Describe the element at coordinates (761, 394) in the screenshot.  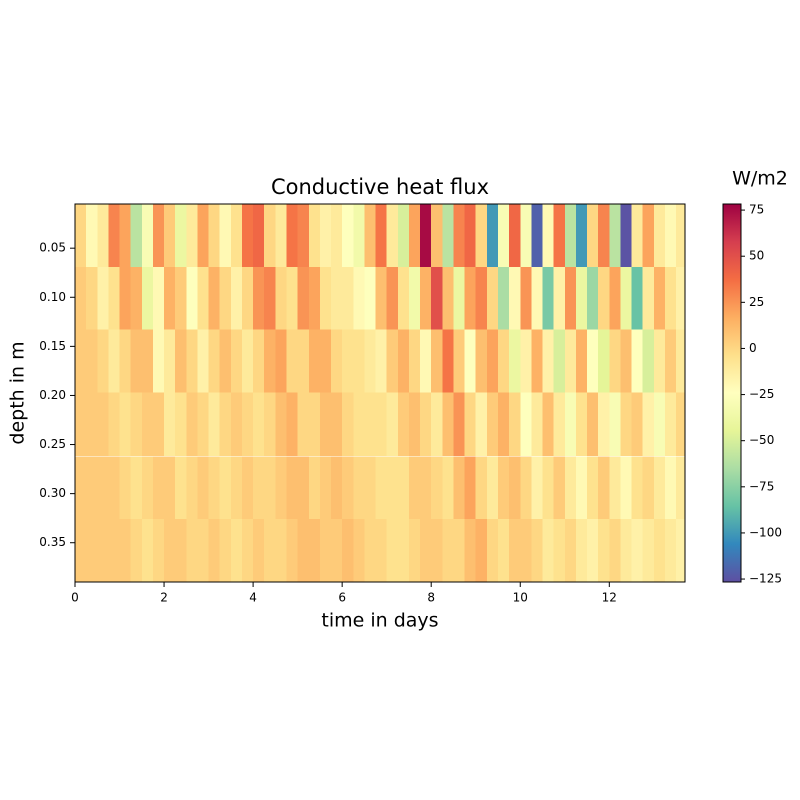
I see `colorbar-tick-label: −25` at that location.